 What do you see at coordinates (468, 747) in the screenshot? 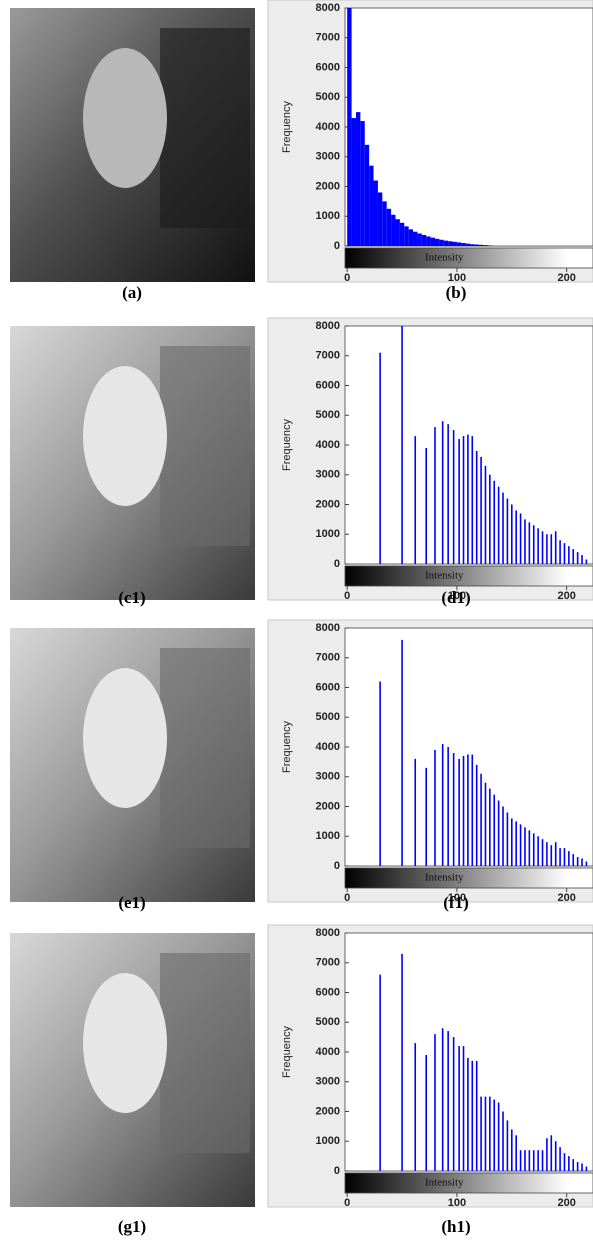
I see `plot-area` at bounding box center [468, 747].